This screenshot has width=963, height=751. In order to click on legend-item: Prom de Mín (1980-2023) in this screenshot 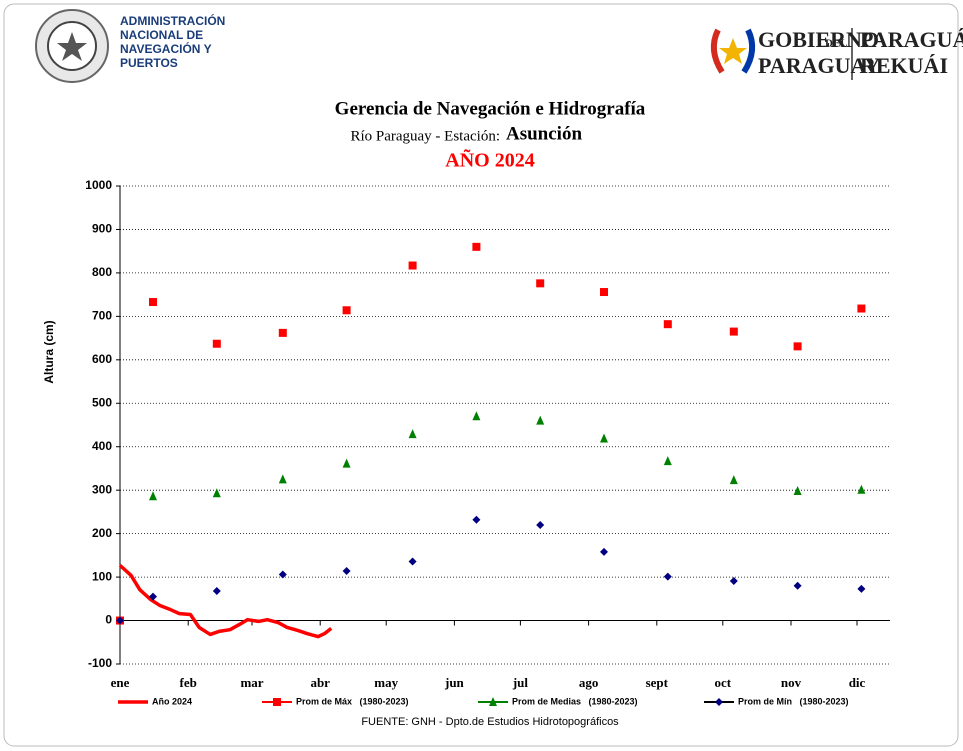, I will do `click(776, 701)`.